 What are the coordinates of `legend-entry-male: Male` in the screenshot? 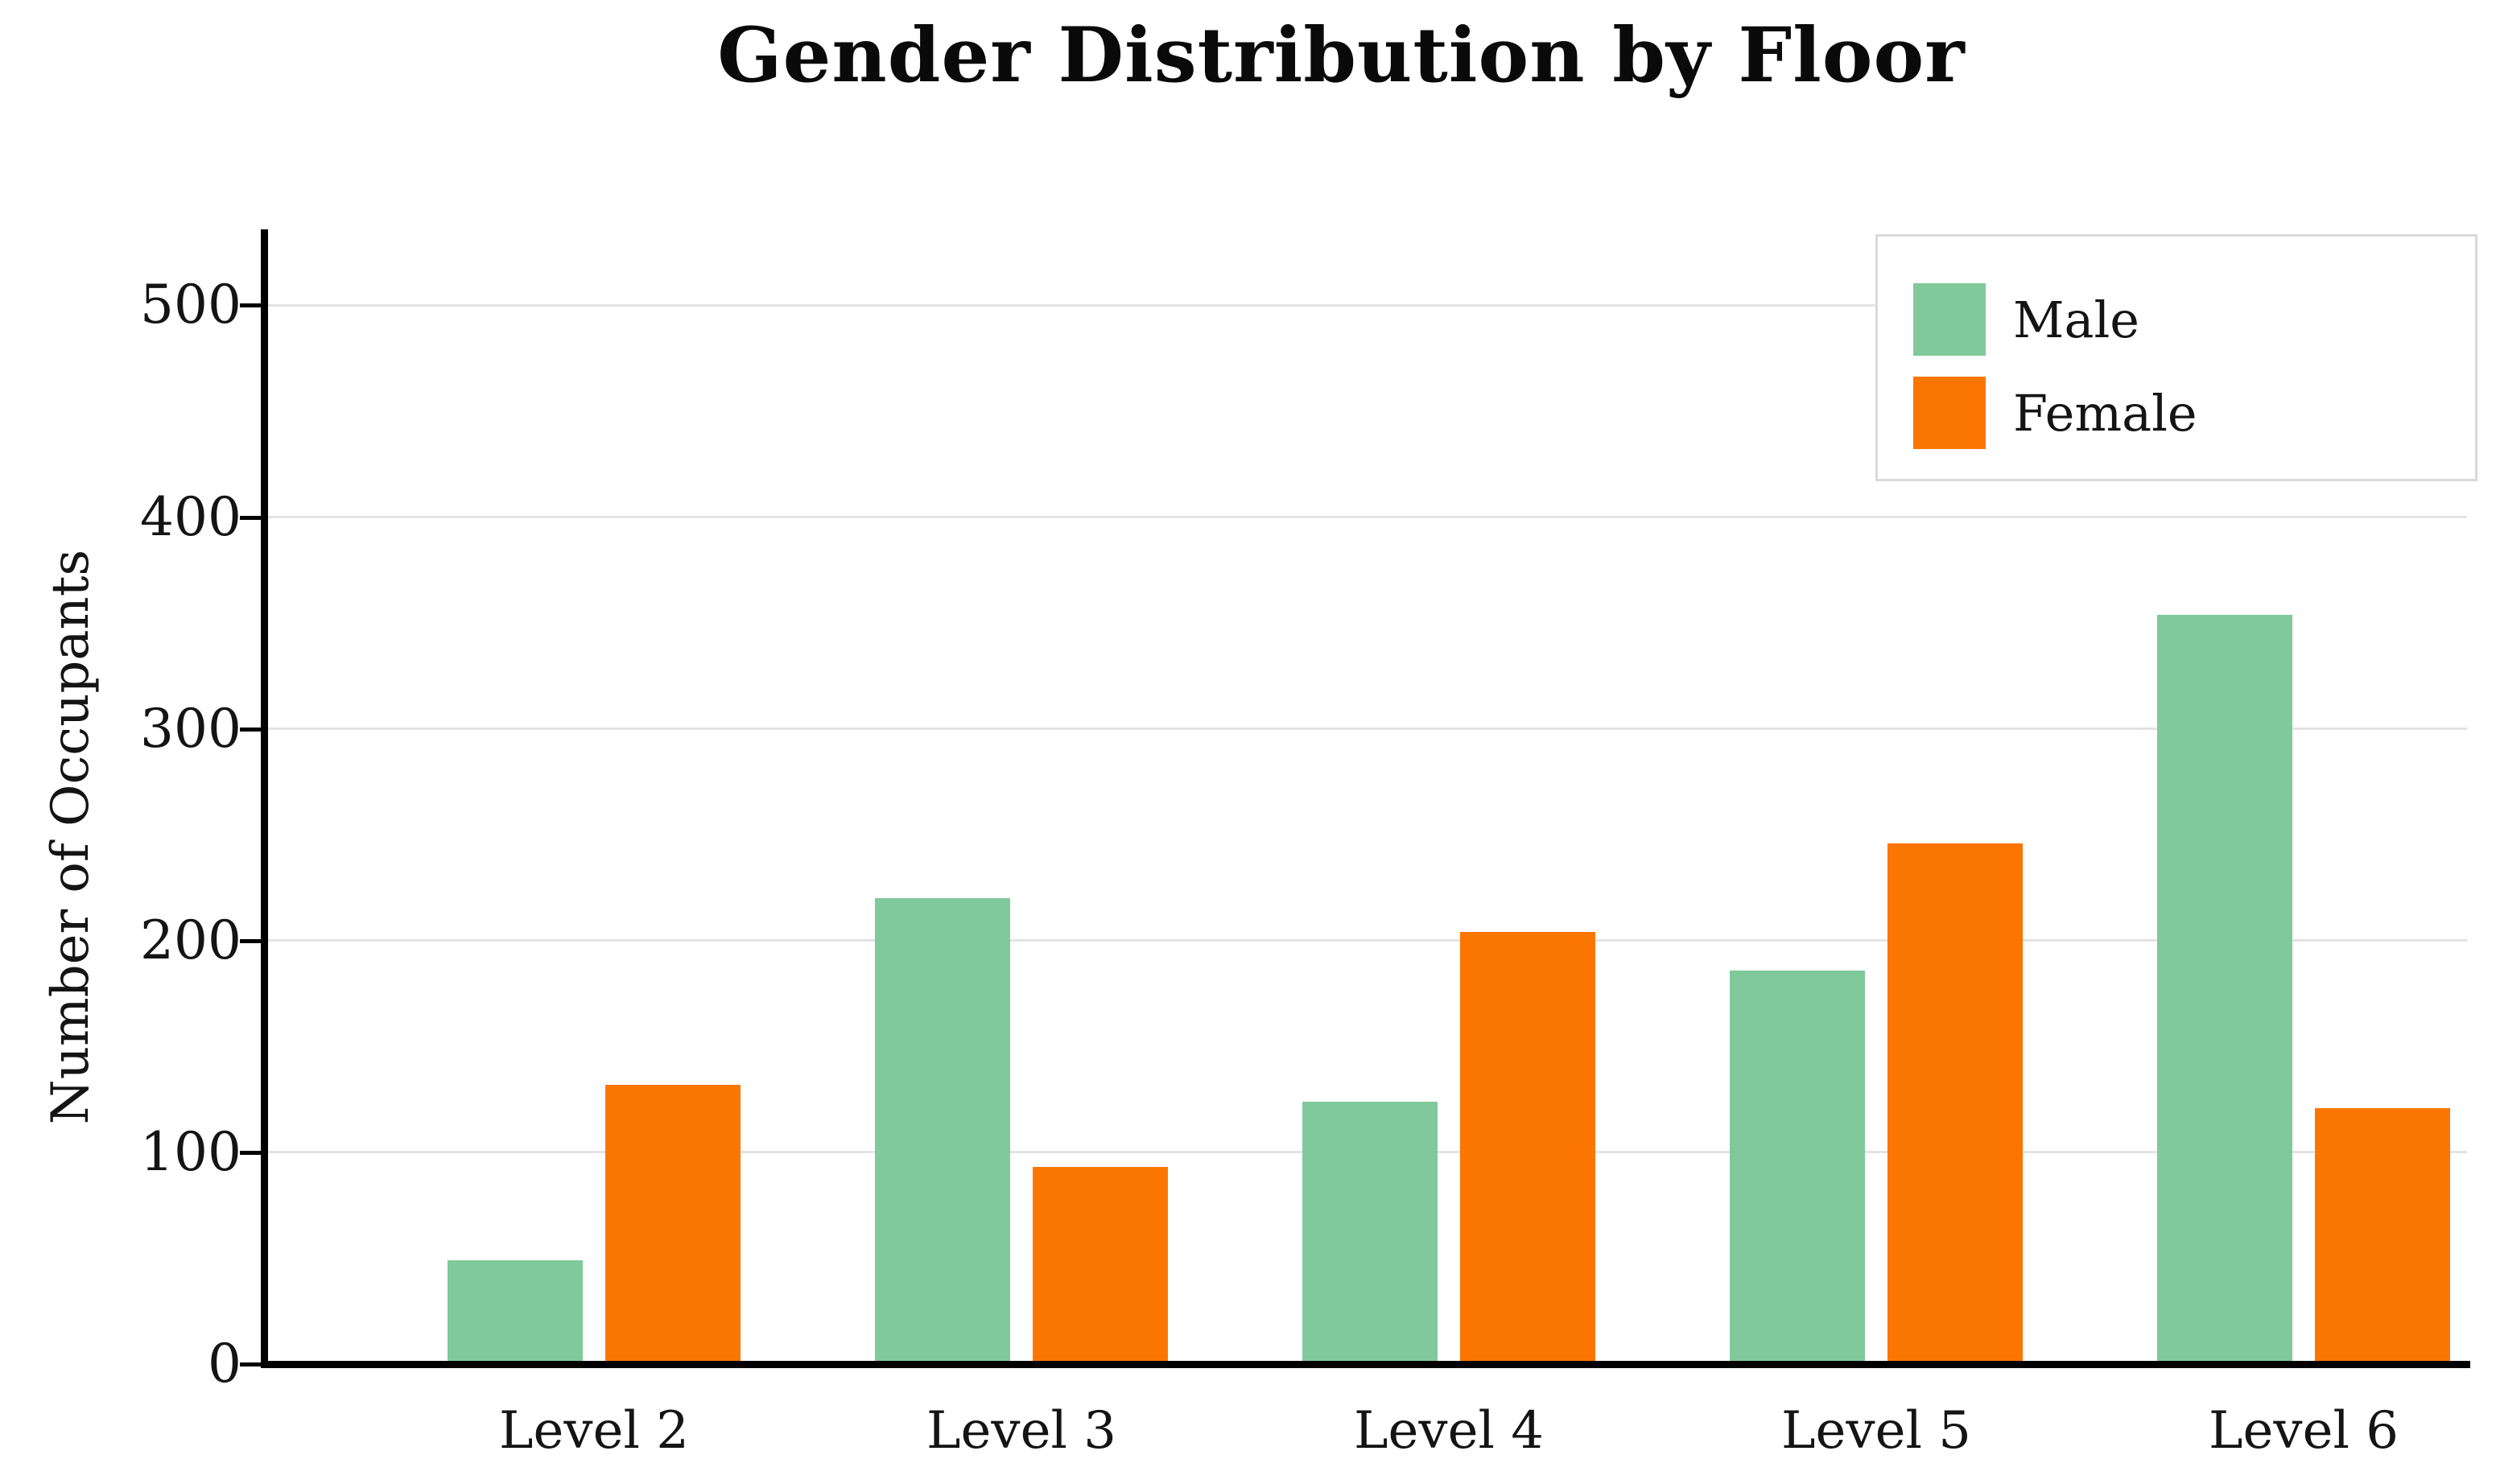 It's located at (2194, 319).